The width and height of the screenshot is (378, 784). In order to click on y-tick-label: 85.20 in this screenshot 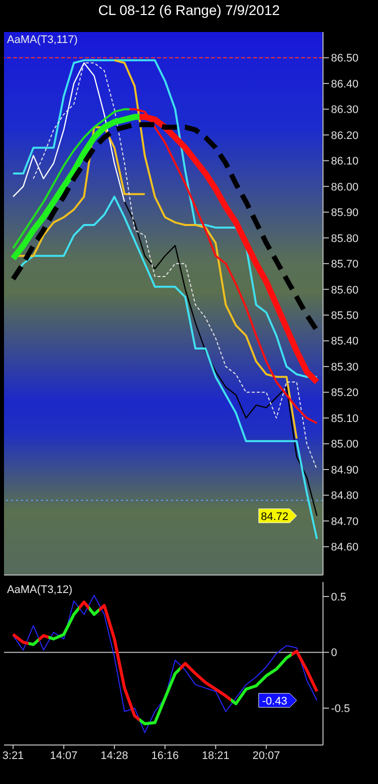, I will do `click(345, 393)`.